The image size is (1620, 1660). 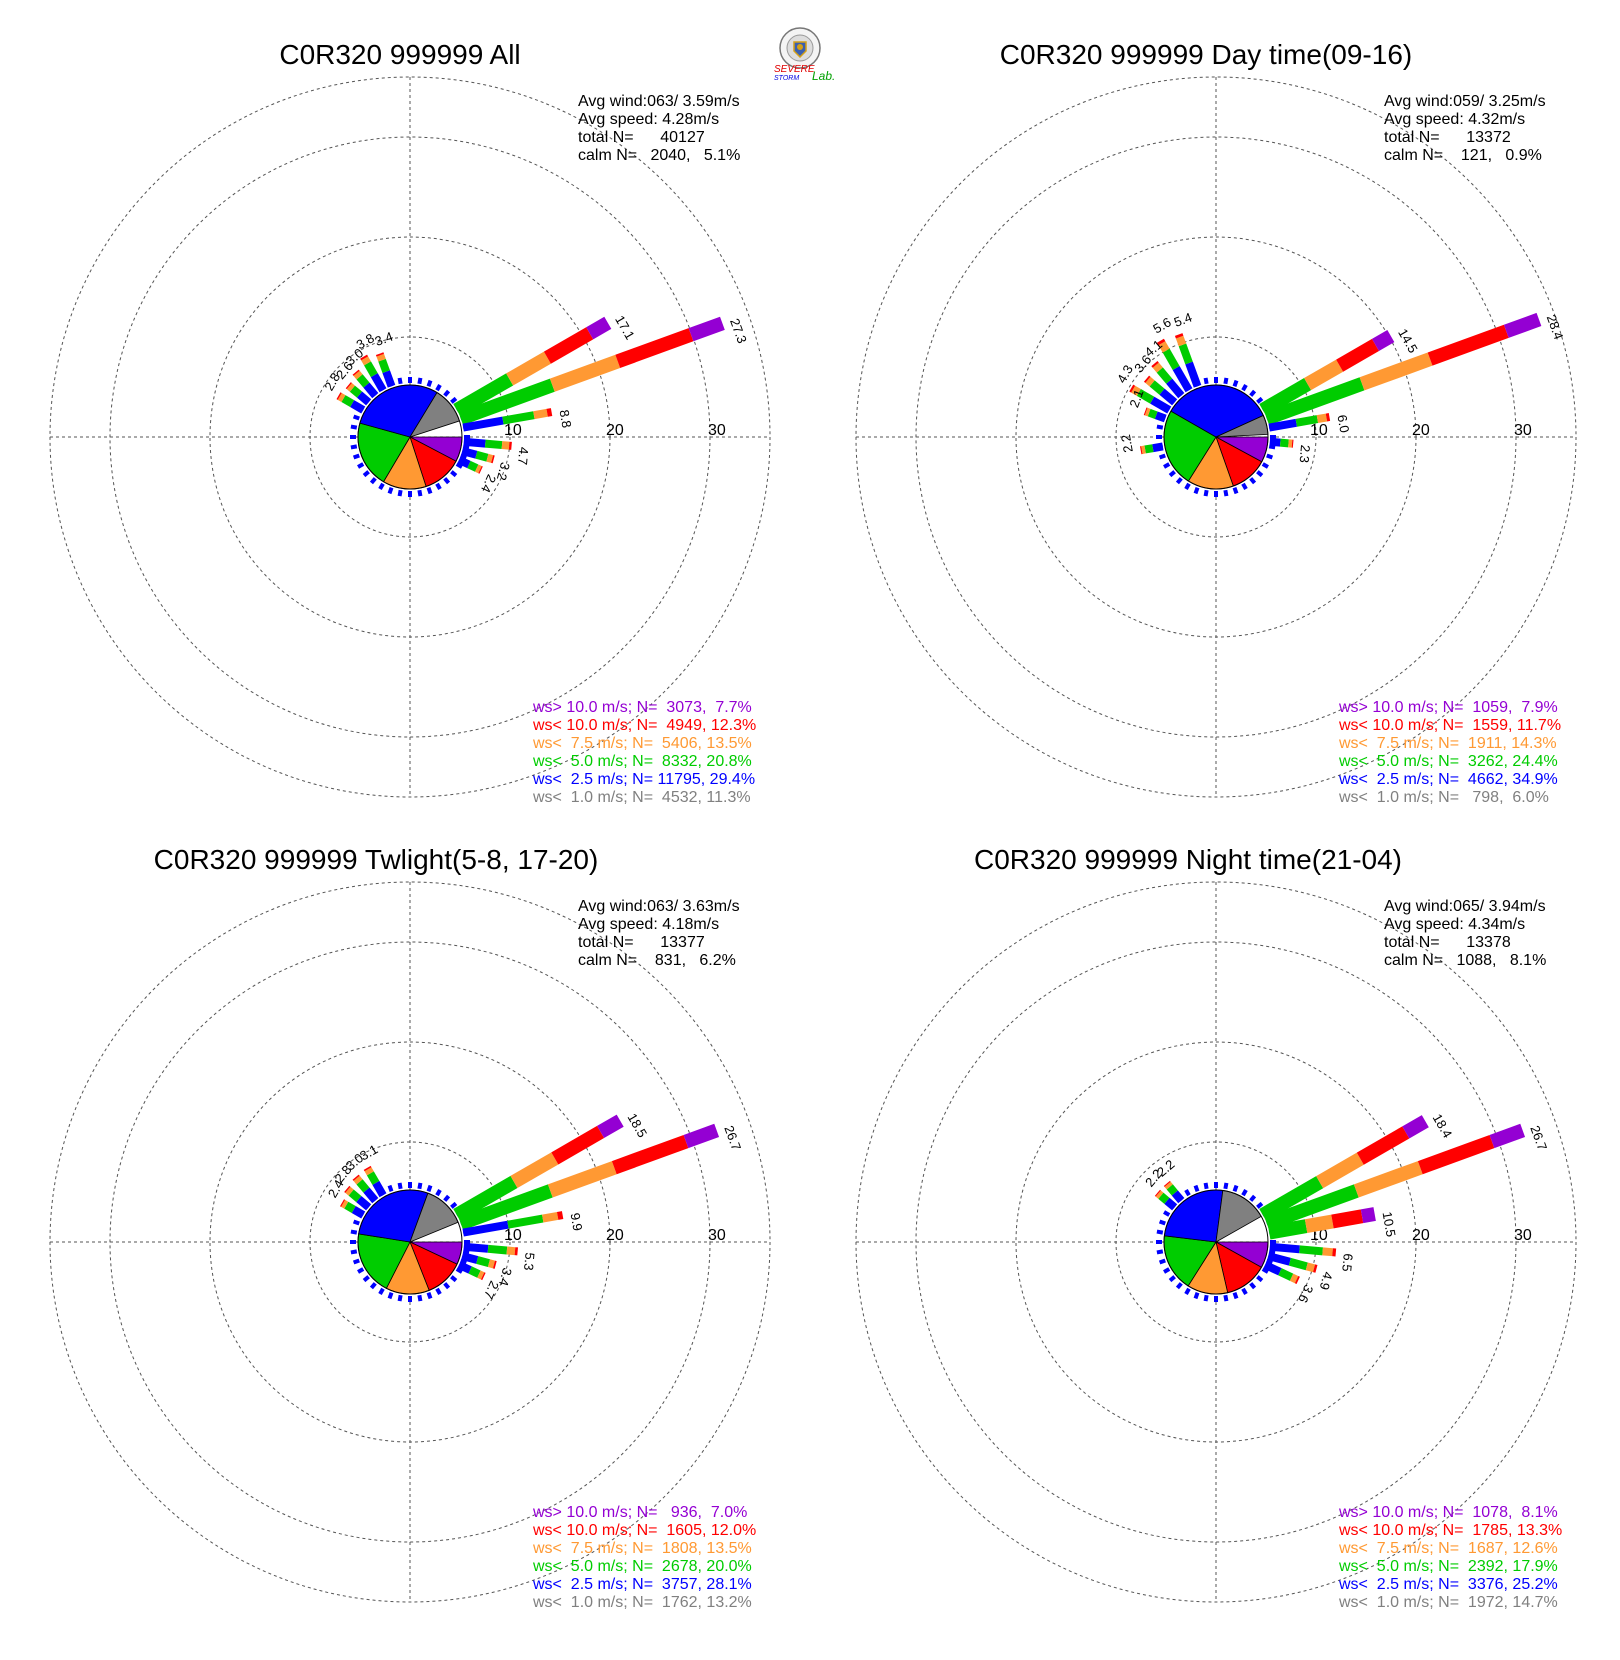 What do you see at coordinates (1448, 761) in the screenshot?
I see `legend-entry: ws< 5.0 m/s; N= 3262, 24.4%` at bounding box center [1448, 761].